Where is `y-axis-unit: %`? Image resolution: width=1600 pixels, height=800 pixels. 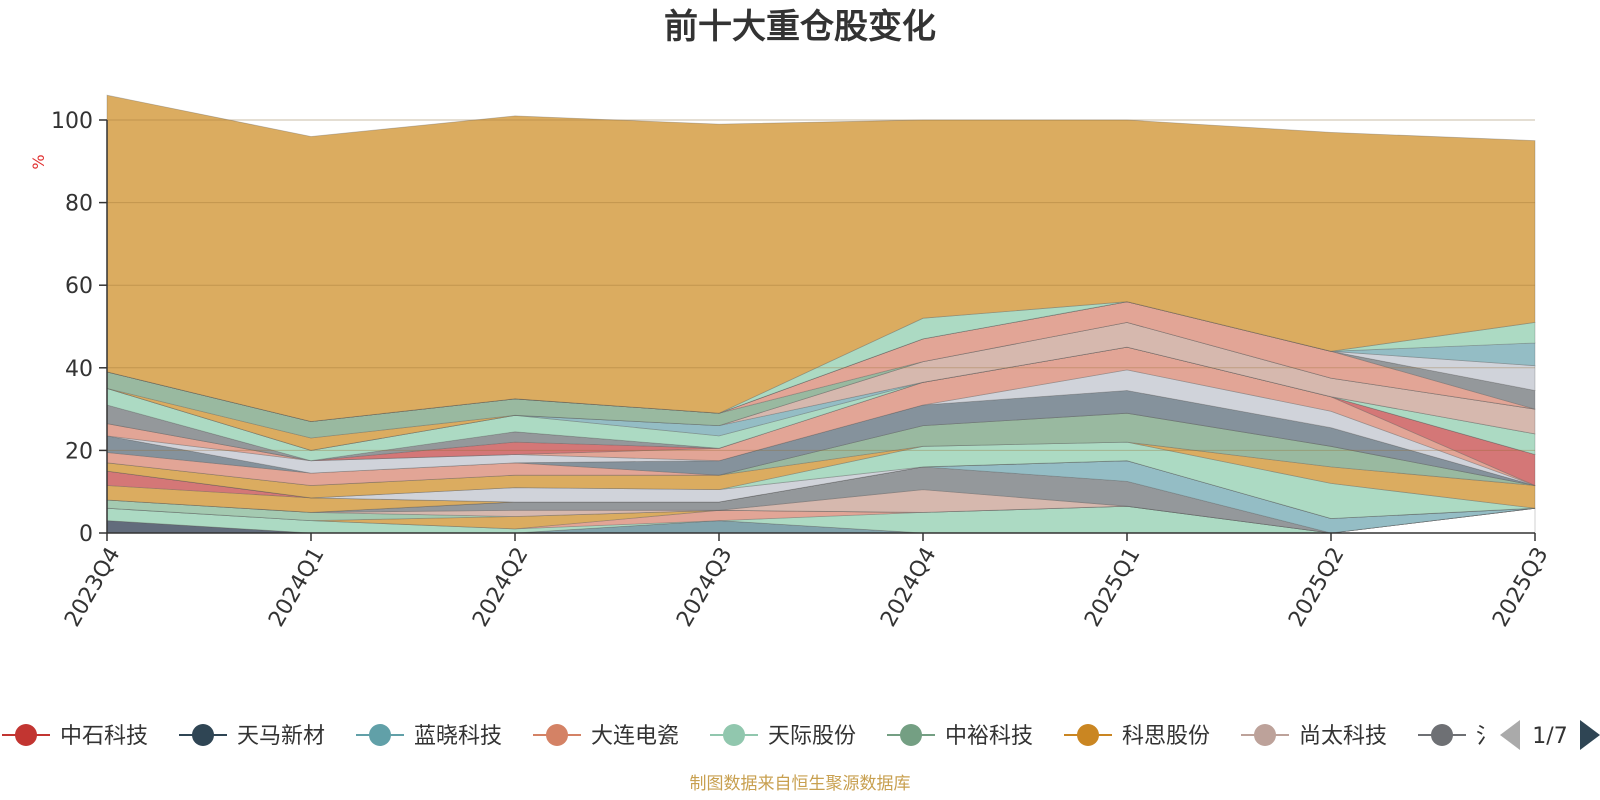
y-axis-unit: % is located at coordinates (38, 161).